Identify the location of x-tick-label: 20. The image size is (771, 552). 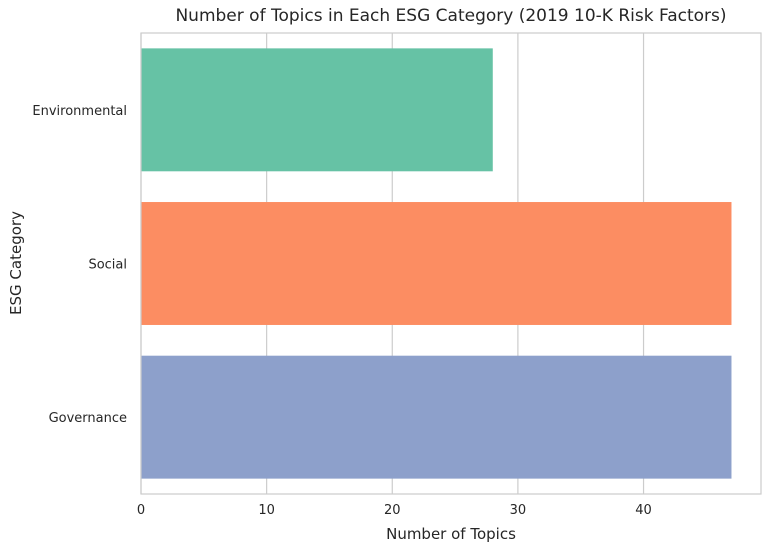
(392, 510).